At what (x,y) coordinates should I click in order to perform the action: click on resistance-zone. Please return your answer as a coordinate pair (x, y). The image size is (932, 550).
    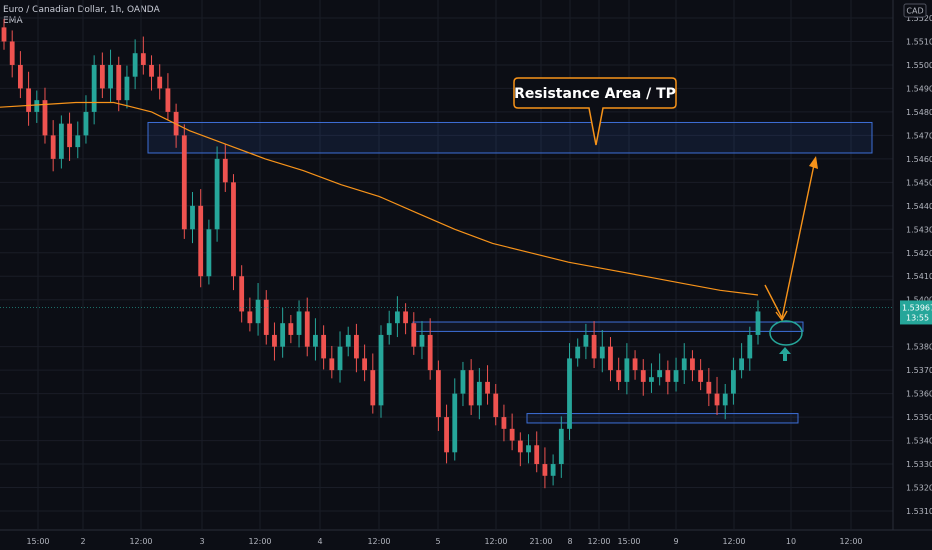
    Looking at the image, I should click on (510, 137).